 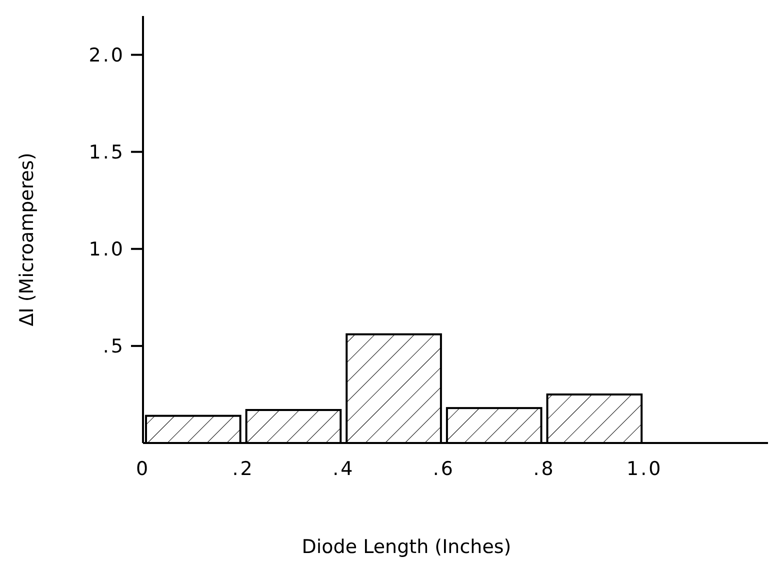 I want to click on y-tick-label: .5, so click(x=113, y=347).